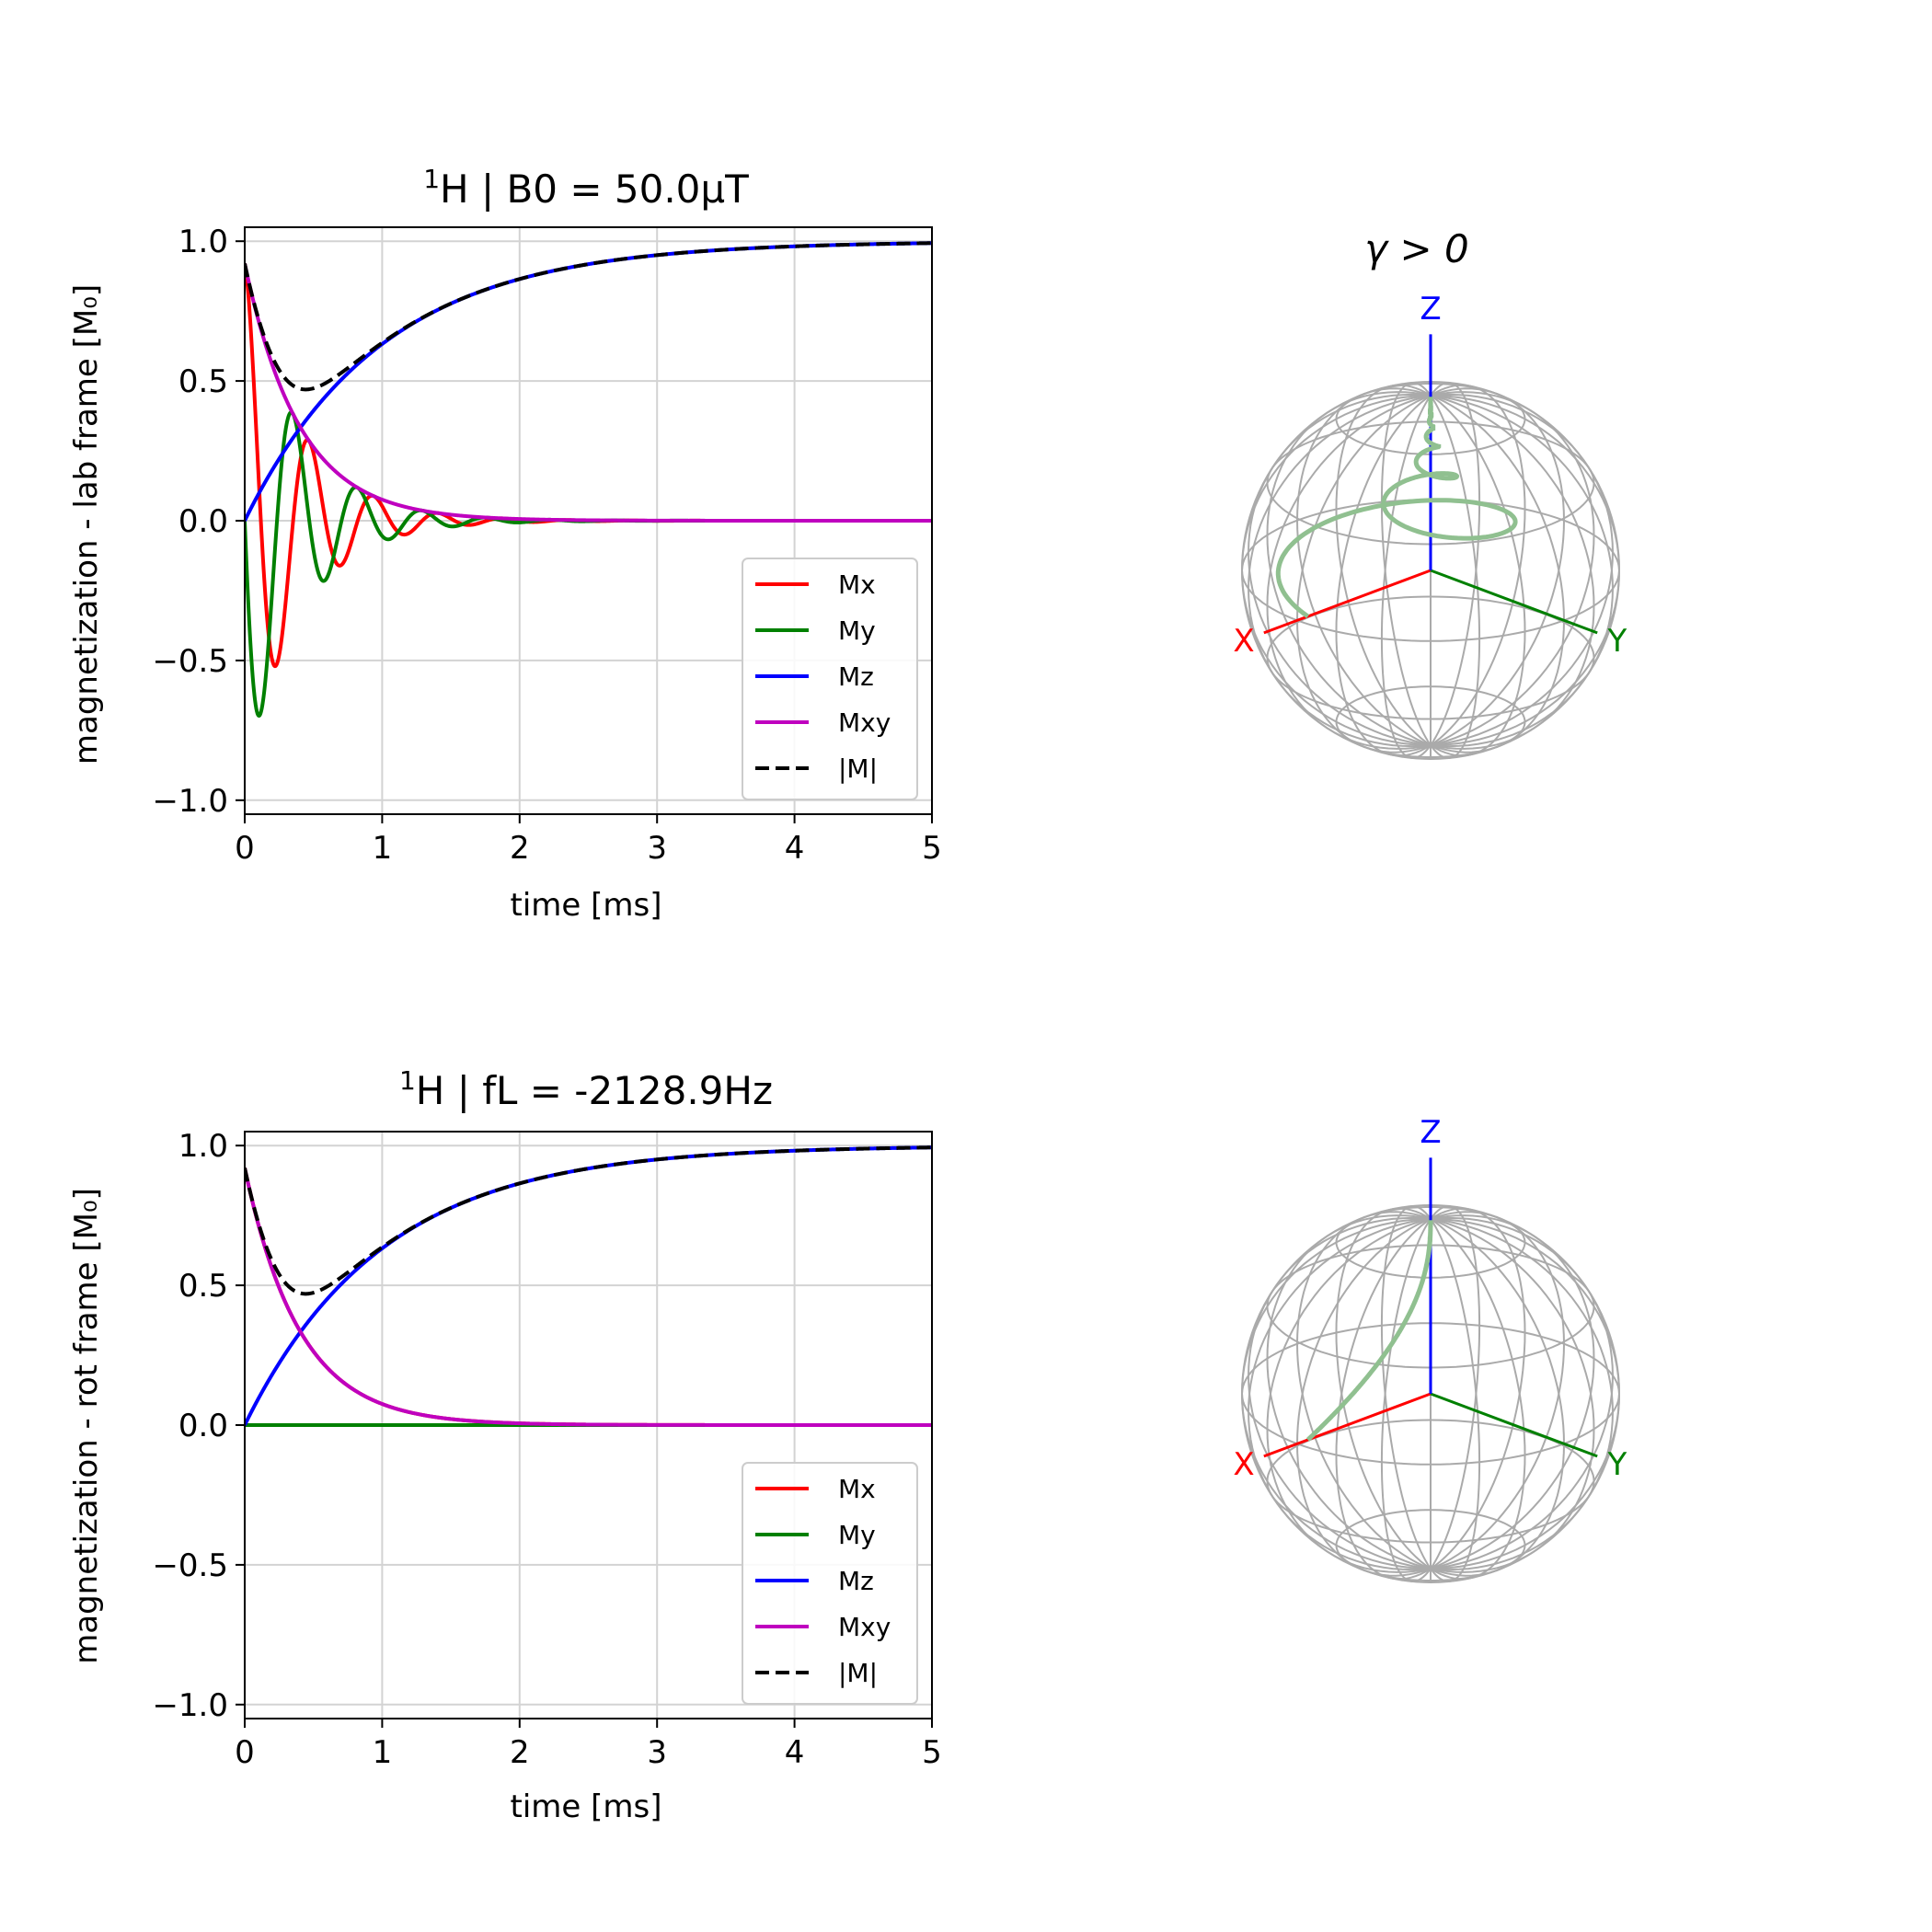 This screenshot has height=1932, width=1932. What do you see at coordinates (795, 1752) in the screenshot?
I see `rot-xtick-label: 4` at bounding box center [795, 1752].